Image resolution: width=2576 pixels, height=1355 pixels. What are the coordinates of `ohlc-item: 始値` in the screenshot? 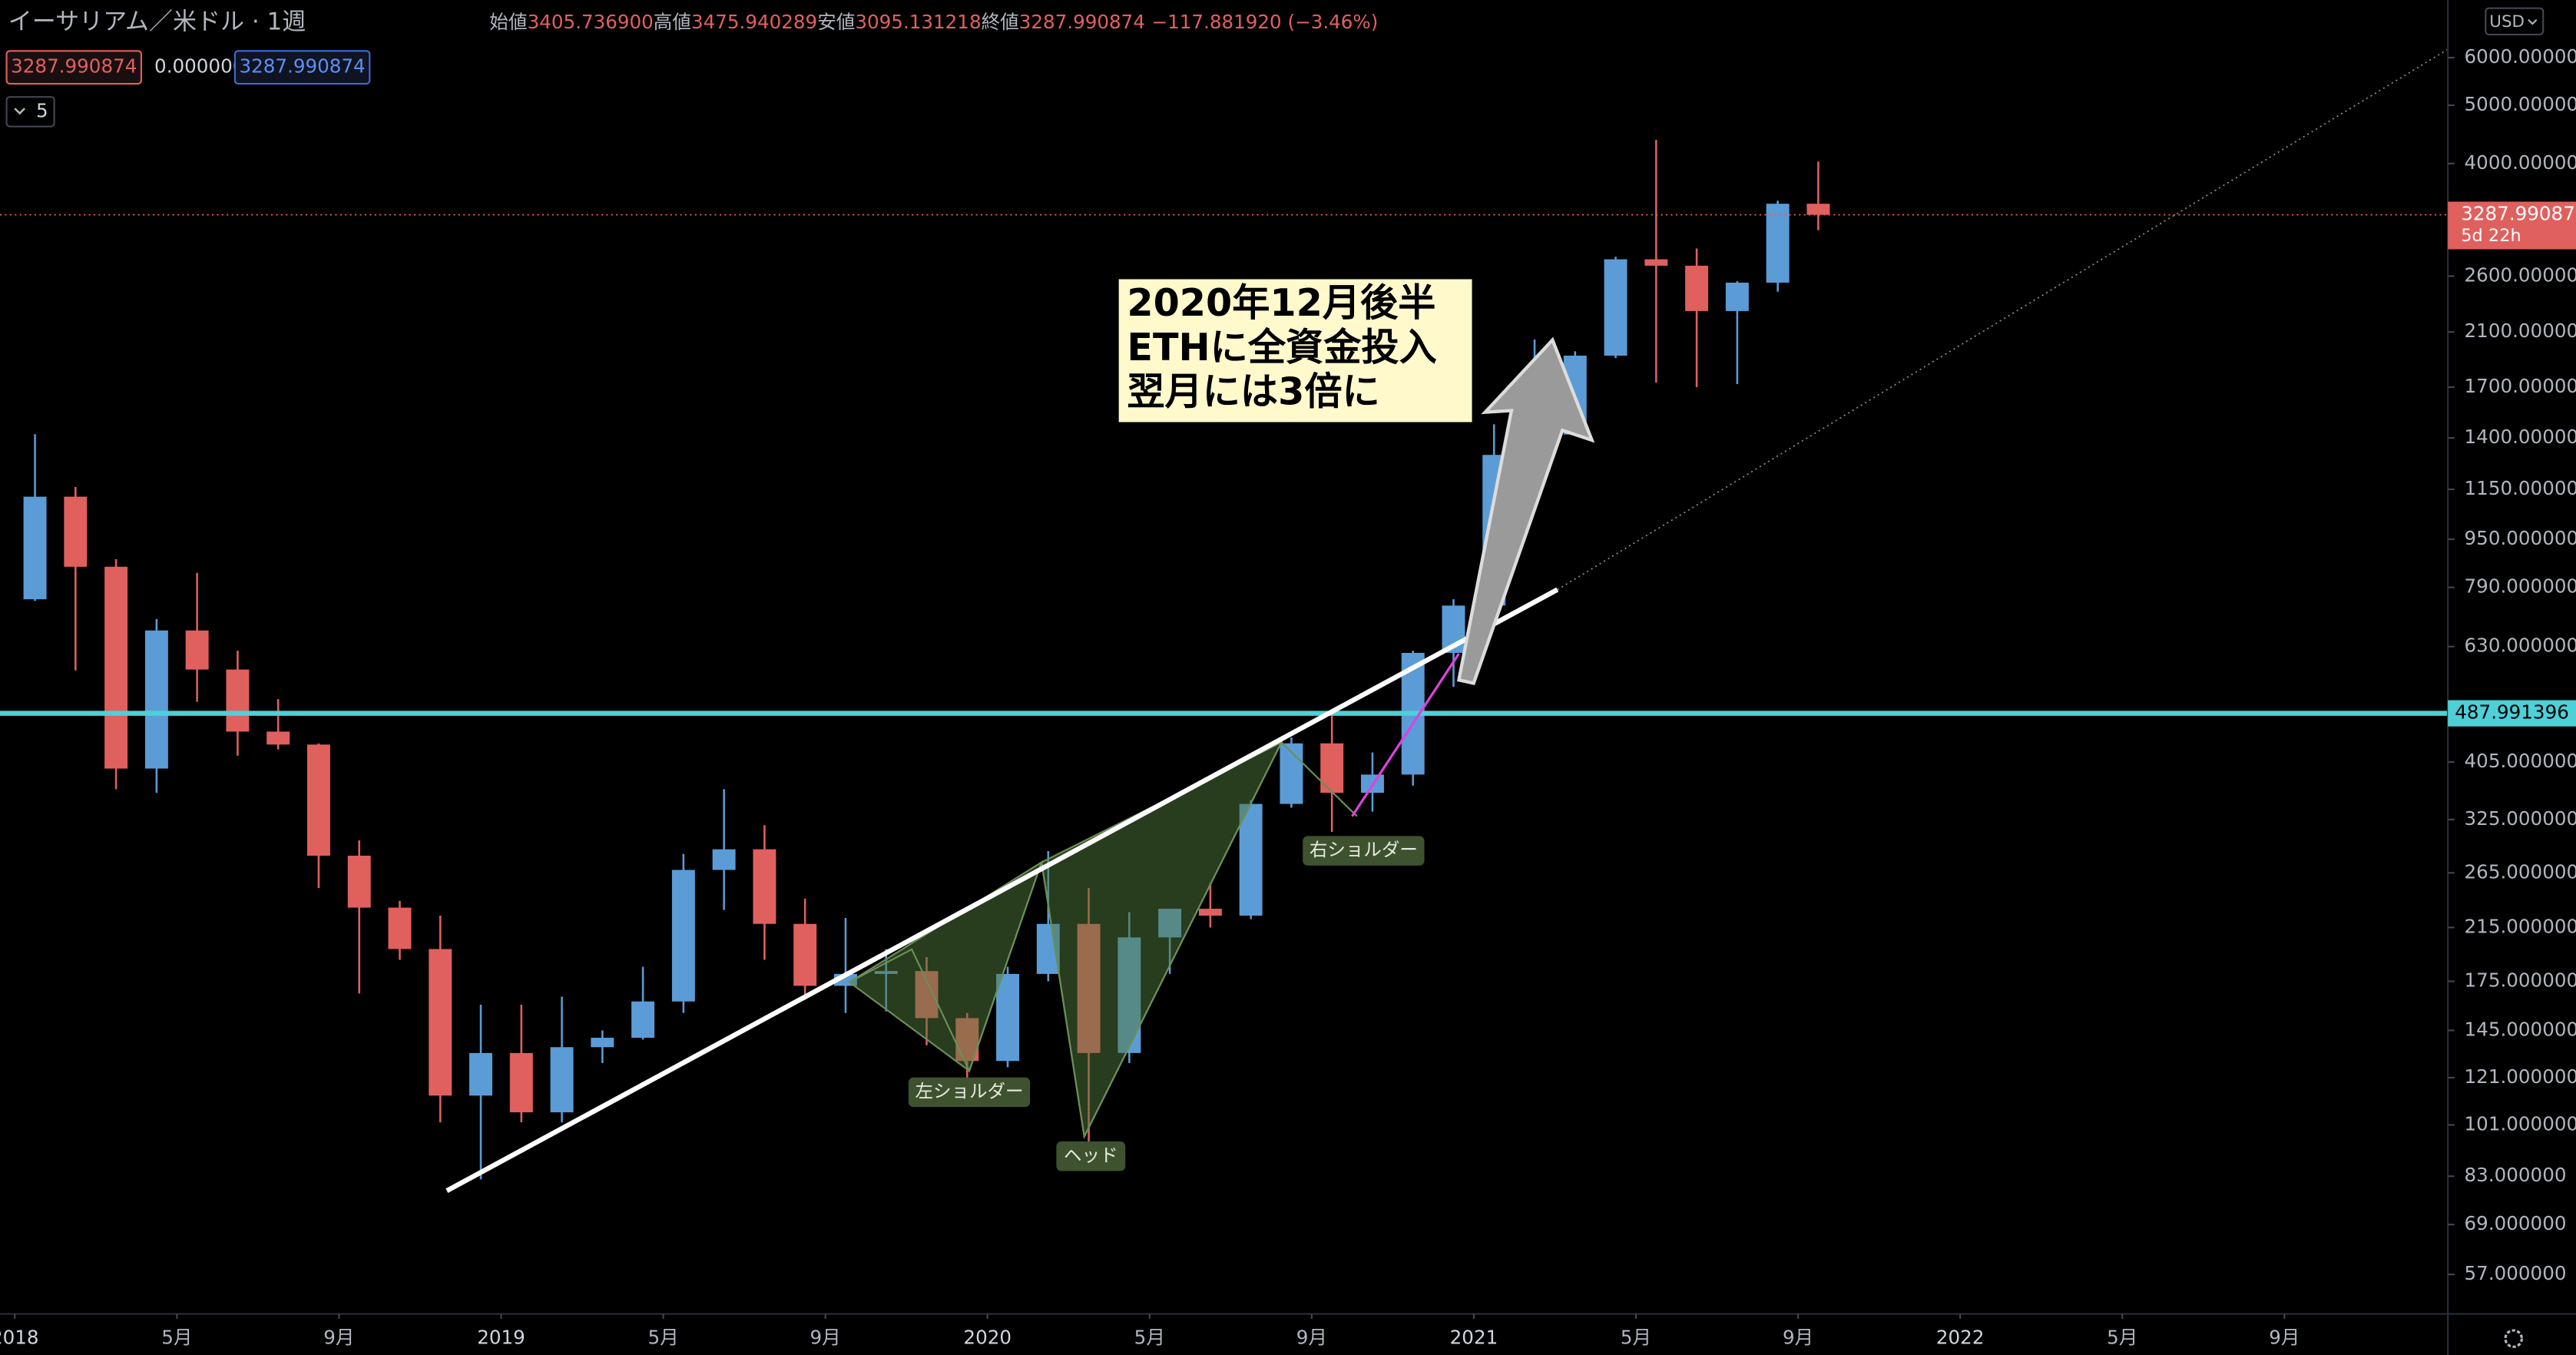 It's located at (508, 22).